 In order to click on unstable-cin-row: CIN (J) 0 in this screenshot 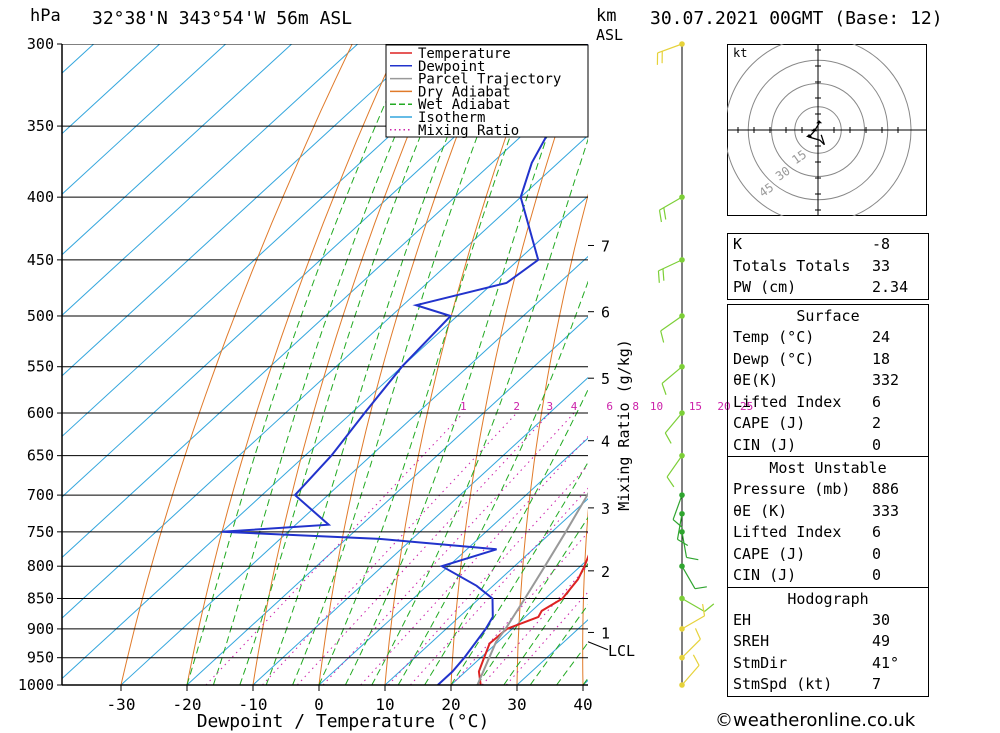, I will do `click(807, 575)`.